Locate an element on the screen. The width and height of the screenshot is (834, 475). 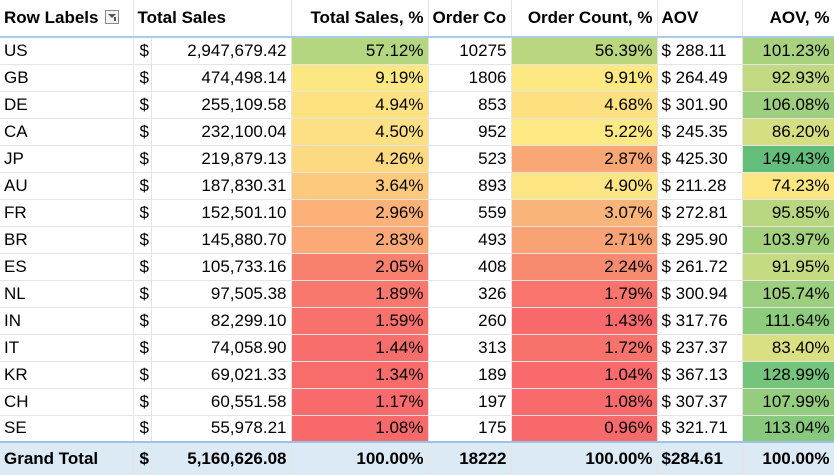
order-count-pct-cell: 4.68% is located at coordinates (584, 105).